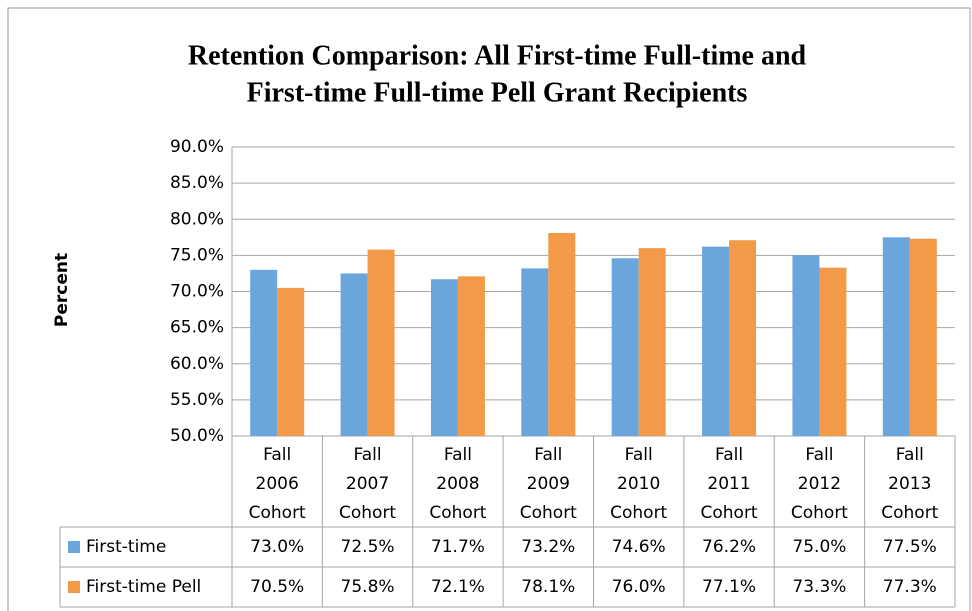 Image resolution: width=972 pixels, height=611 pixels. Describe the element at coordinates (367, 484) in the screenshot. I see `x-tick-label: 2007` at that location.